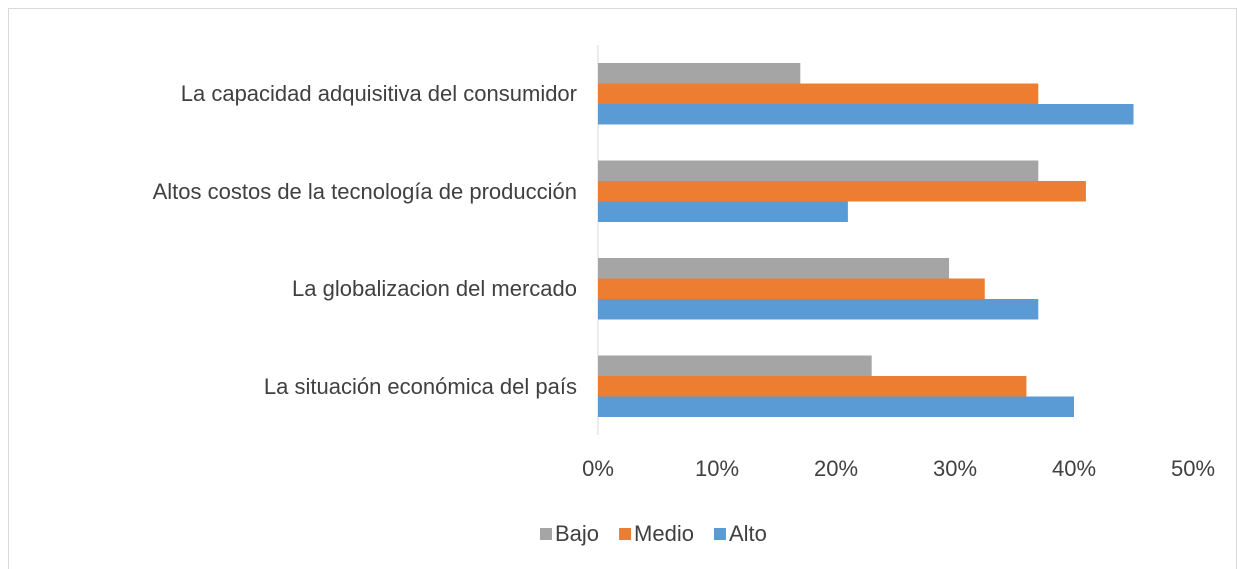 This screenshot has width=1237, height=569. What do you see at coordinates (955, 468) in the screenshot?
I see `x-tick-label: 30%` at bounding box center [955, 468].